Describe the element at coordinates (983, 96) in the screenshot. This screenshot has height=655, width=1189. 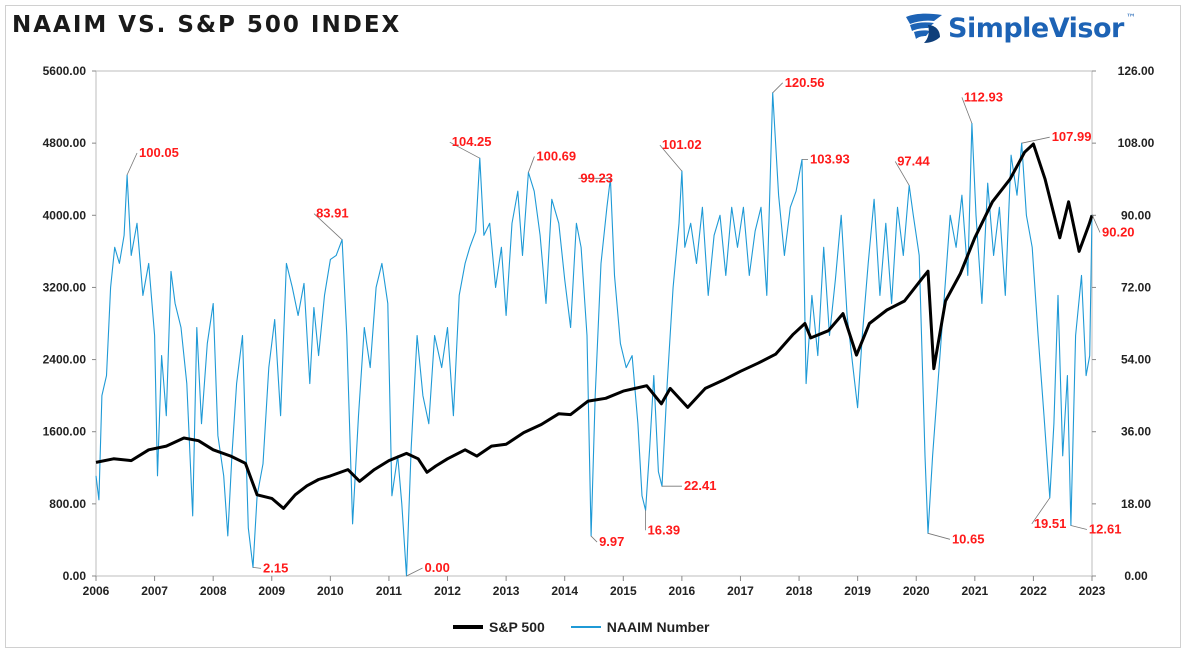
I see `annotation-label: 112.93` at that location.